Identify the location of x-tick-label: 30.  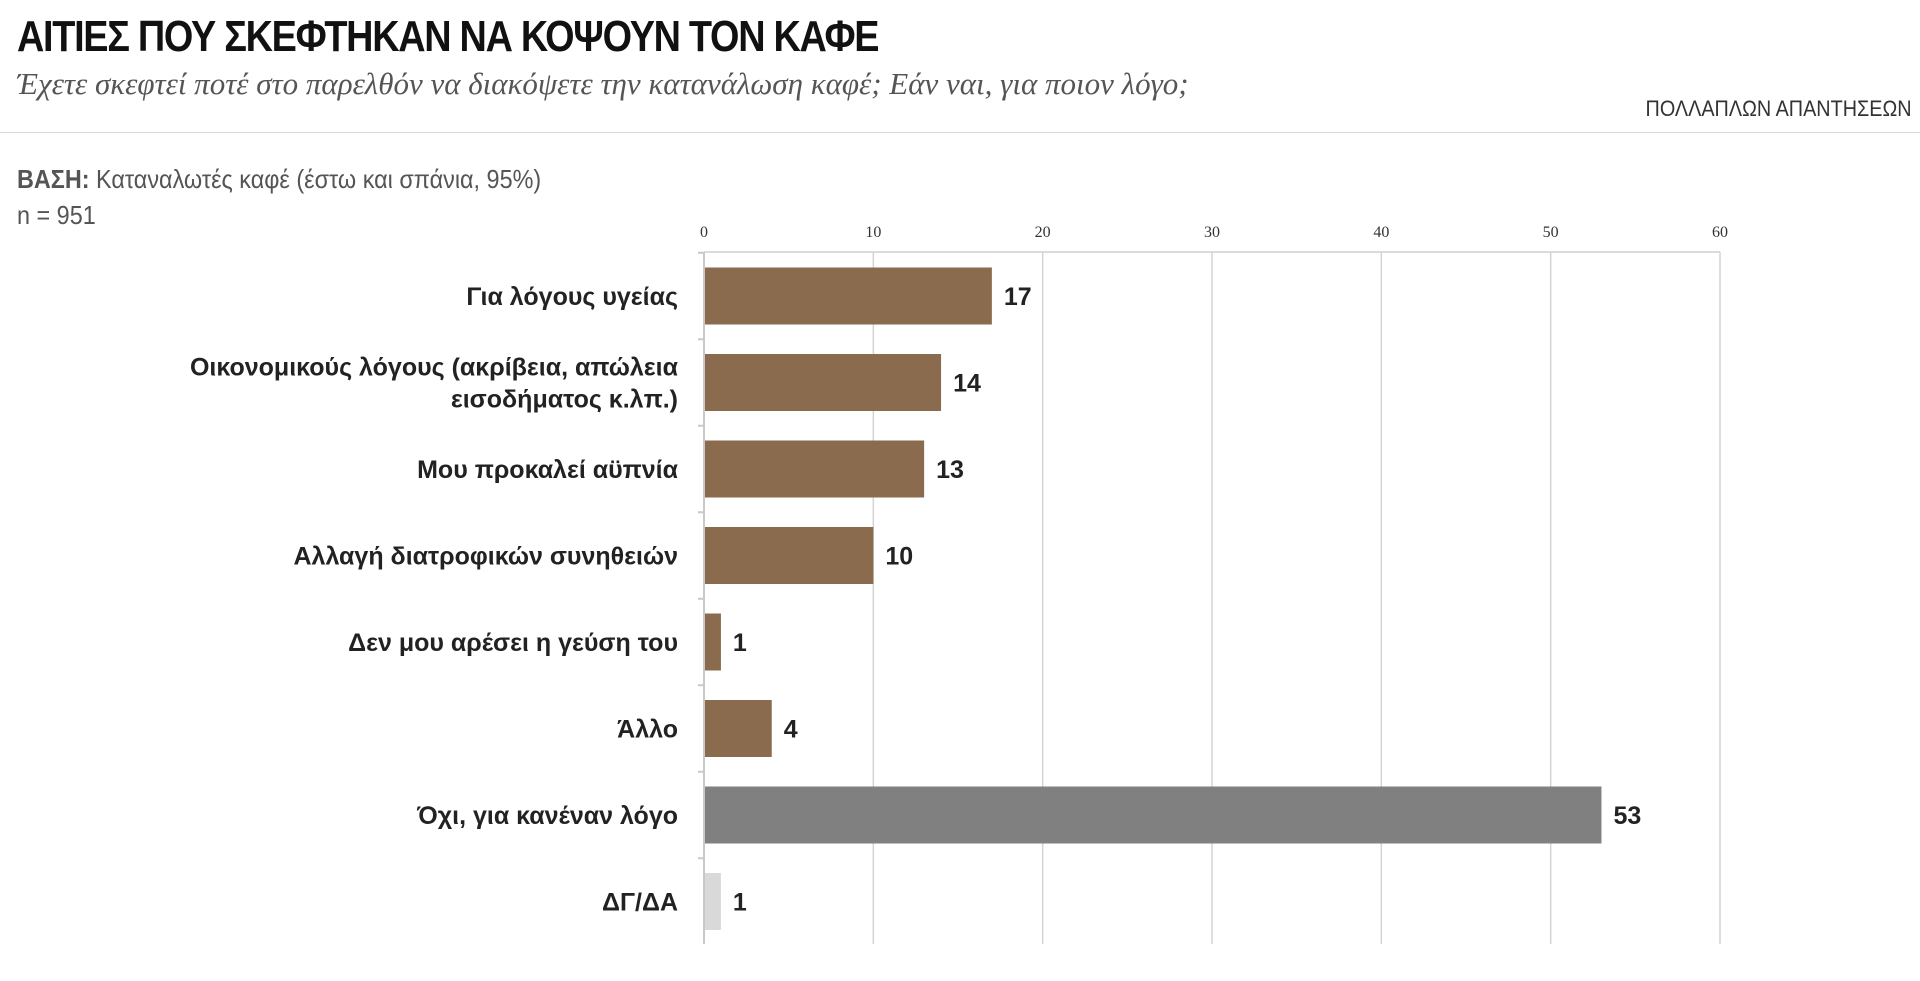
(1212, 232).